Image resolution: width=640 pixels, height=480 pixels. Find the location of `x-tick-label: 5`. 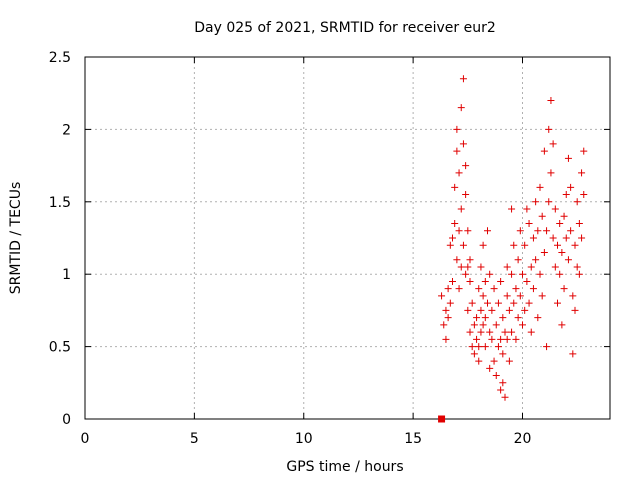

x-tick-label: 5 is located at coordinates (194, 439).